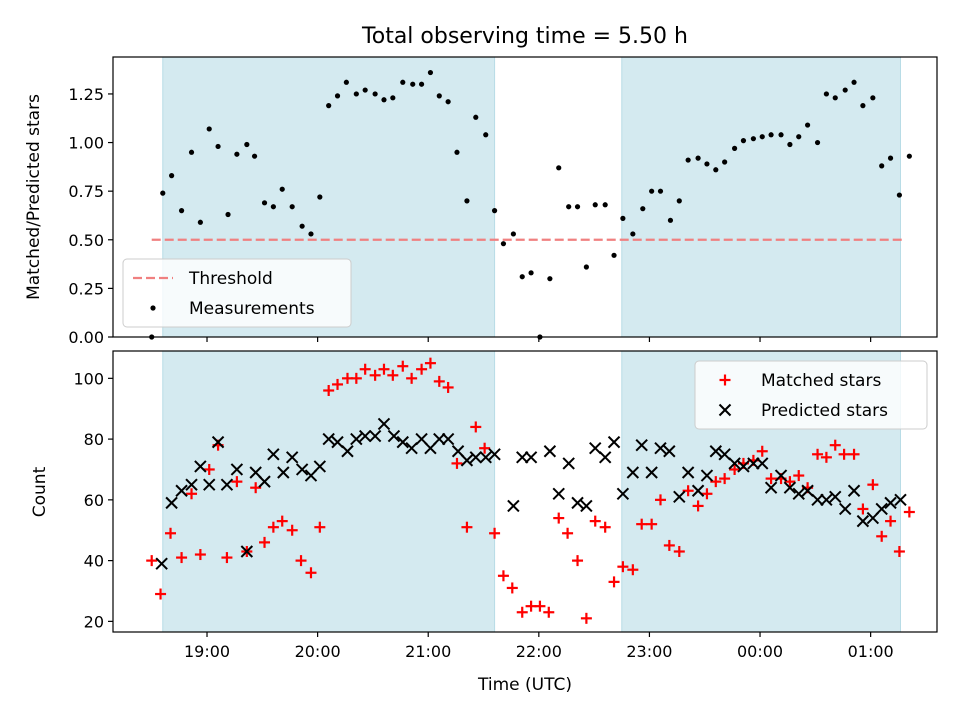 The image size is (960, 720). Describe the element at coordinates (86, 240) in the screenshot. I see `y-tick-label: 0.50` at that location.